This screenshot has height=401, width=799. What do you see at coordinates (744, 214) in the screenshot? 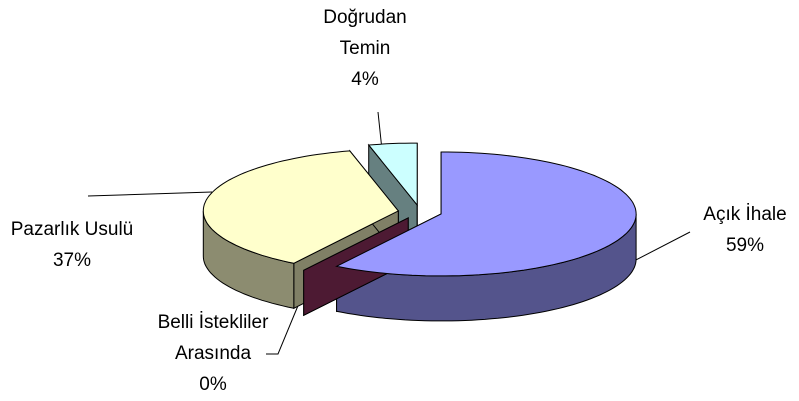
I see `category-label: Açık İhale` at bounding box center [744, 214].